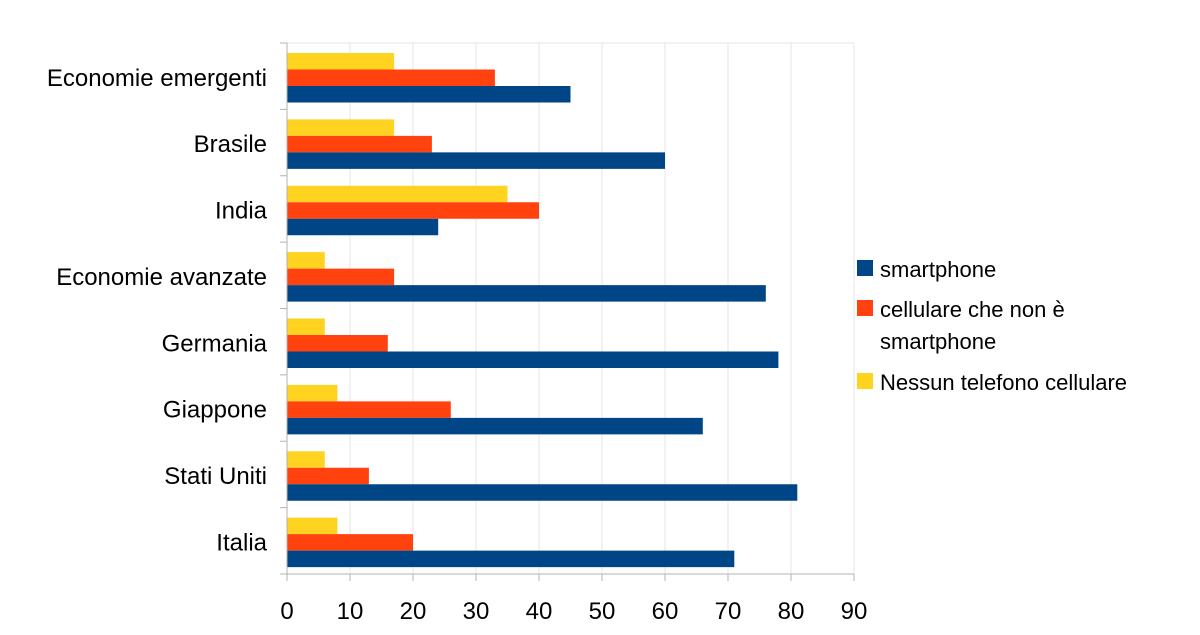 This screenshot has height=635, width=1200. I want to click on legend-label: cellulare che non è, so click(972, 309).